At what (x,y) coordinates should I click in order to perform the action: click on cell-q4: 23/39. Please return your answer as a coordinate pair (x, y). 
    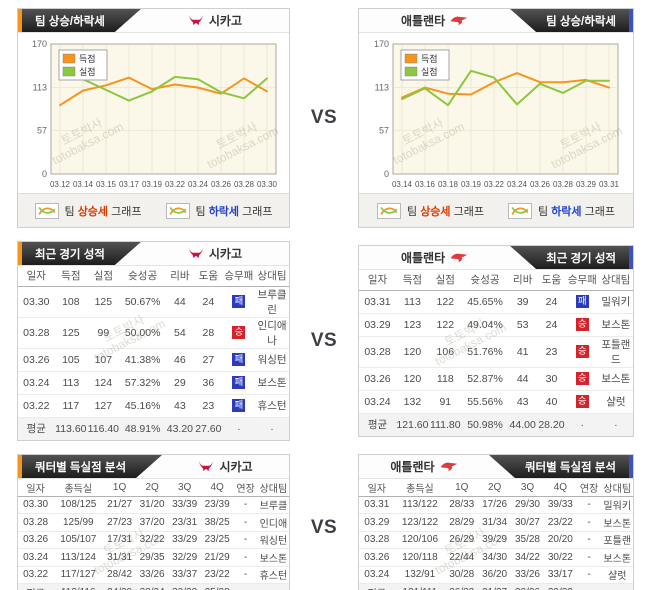
    Looking at the image, I should click on (217, 505).